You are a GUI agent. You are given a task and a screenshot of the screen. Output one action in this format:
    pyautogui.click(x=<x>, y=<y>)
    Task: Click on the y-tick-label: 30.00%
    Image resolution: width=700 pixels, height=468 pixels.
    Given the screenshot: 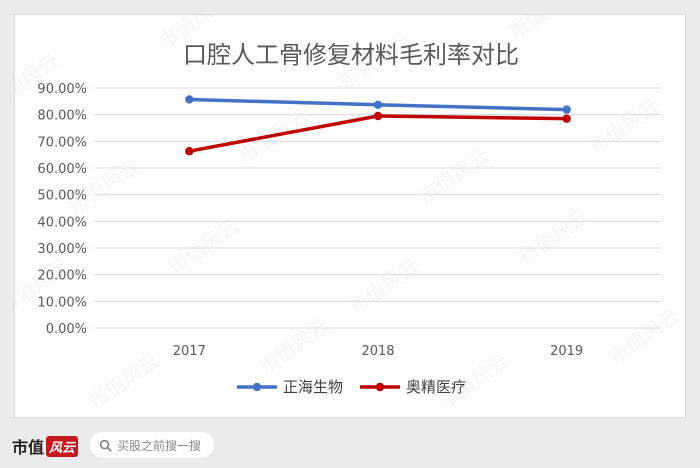 What is the action you would take?
    pyautogui.click(x=62, y=249)
    